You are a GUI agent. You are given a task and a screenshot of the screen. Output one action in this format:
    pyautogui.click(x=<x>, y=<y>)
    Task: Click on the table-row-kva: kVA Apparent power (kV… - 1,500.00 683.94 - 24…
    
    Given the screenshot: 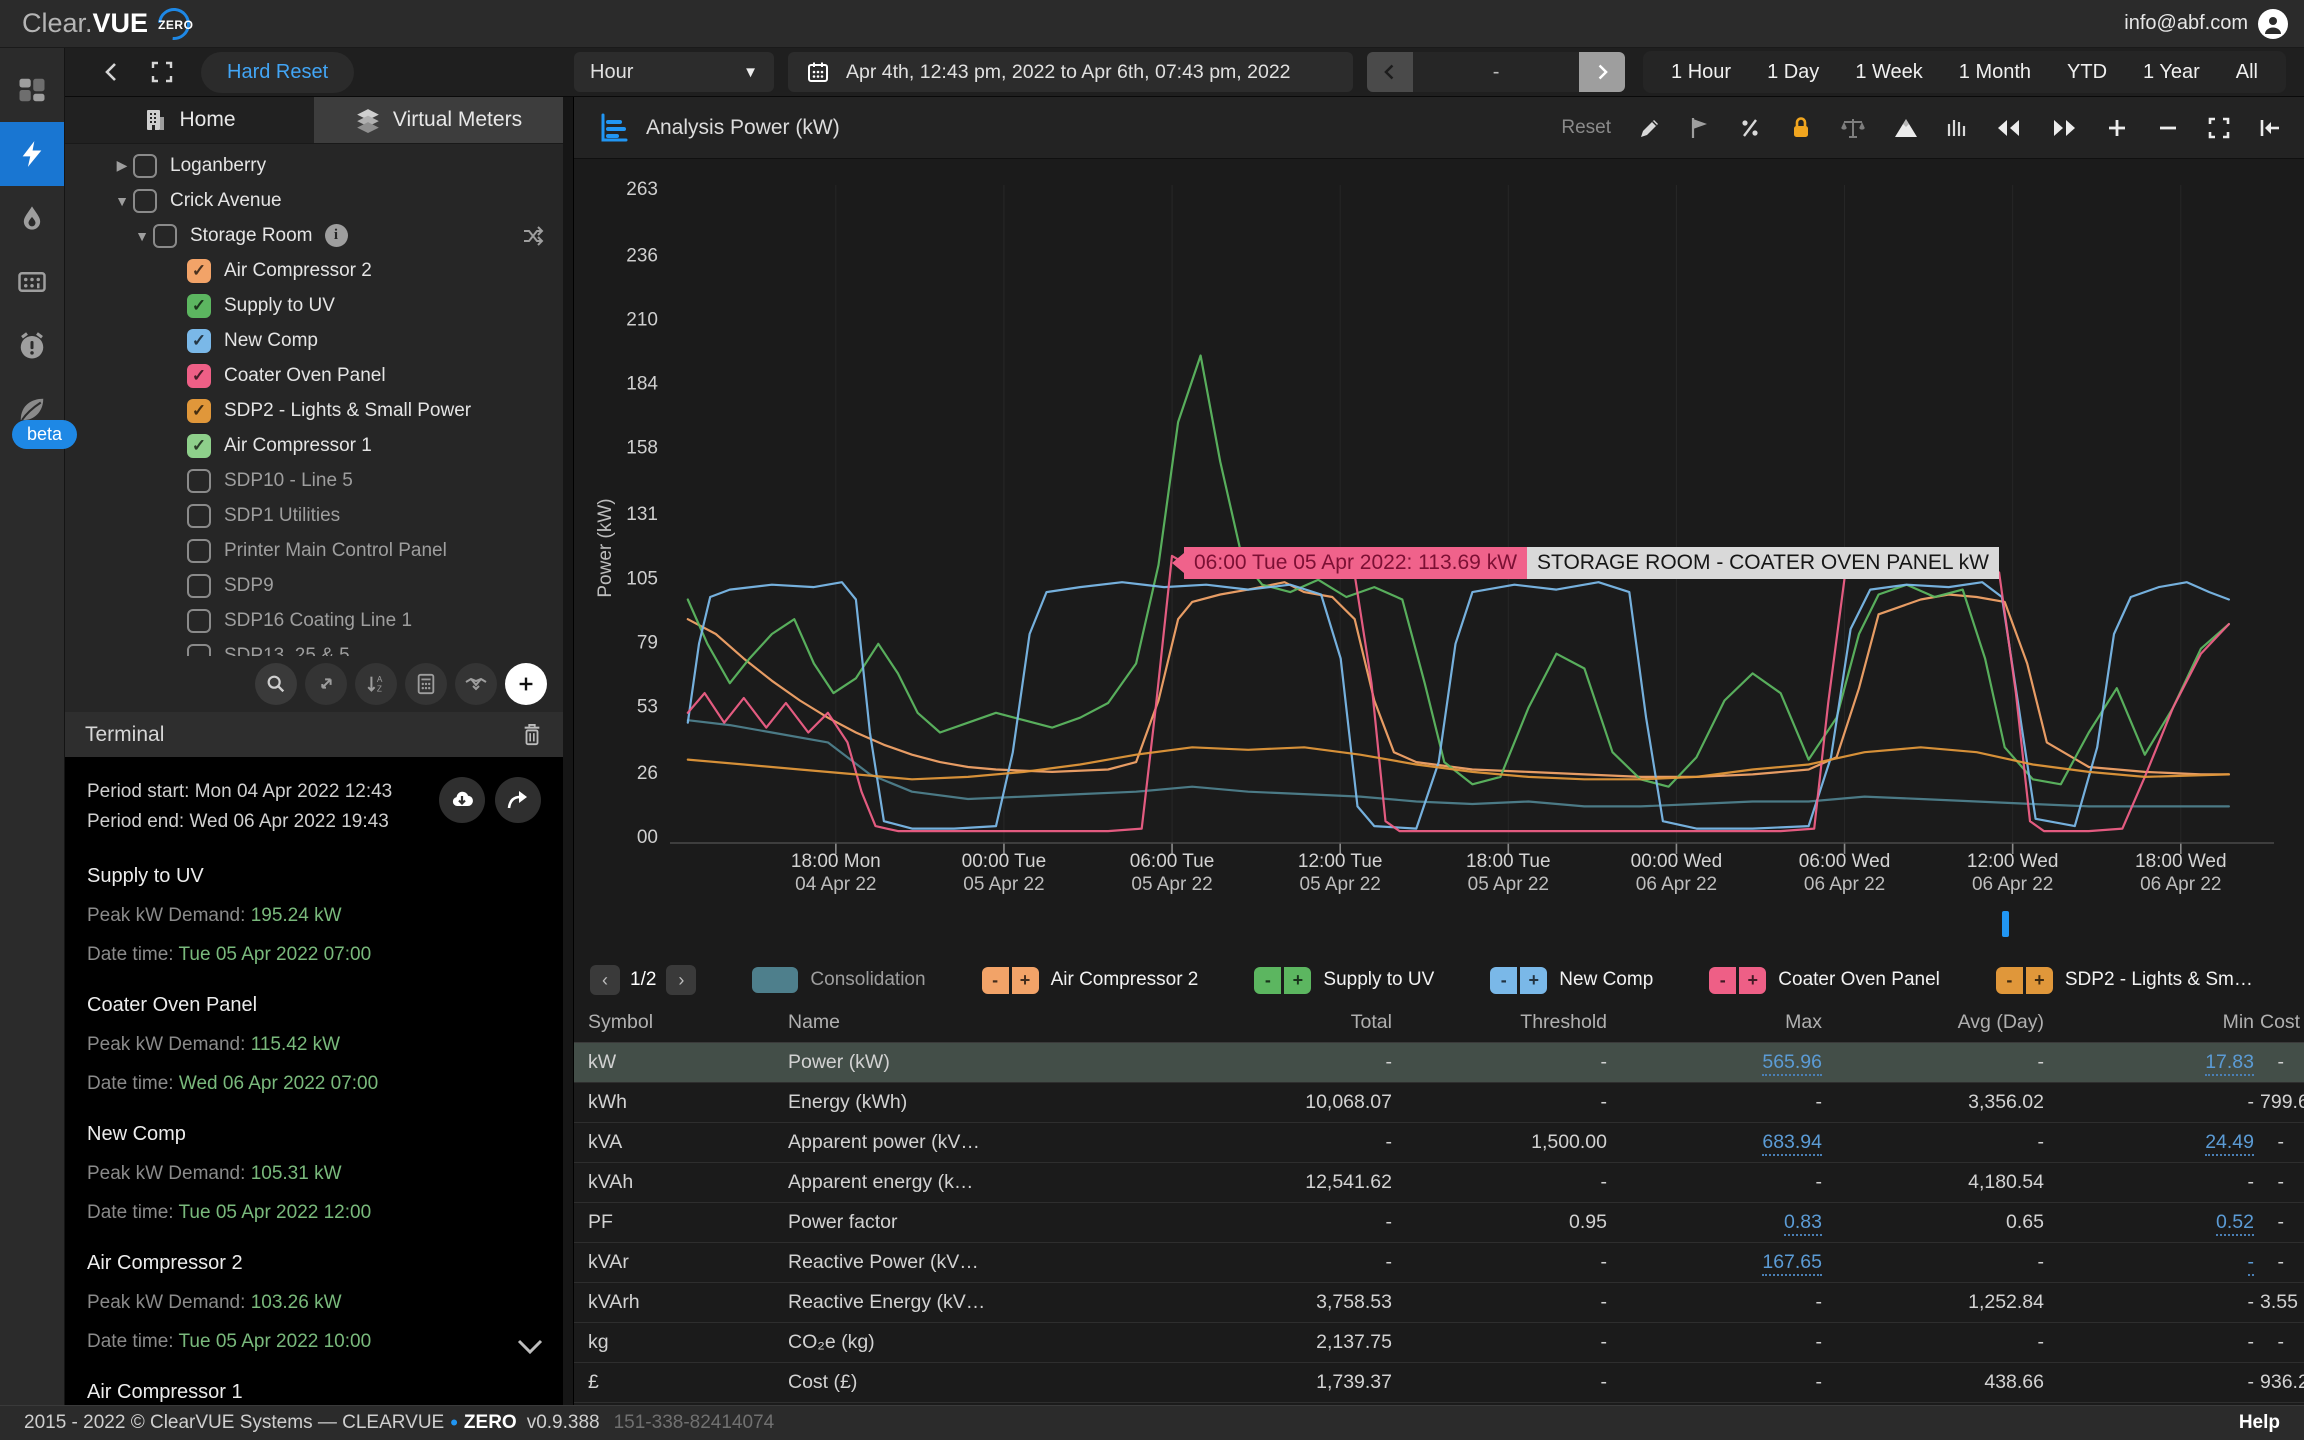 What is the action you would take?
    pyautogui.click(x=1439, y=1143)
    